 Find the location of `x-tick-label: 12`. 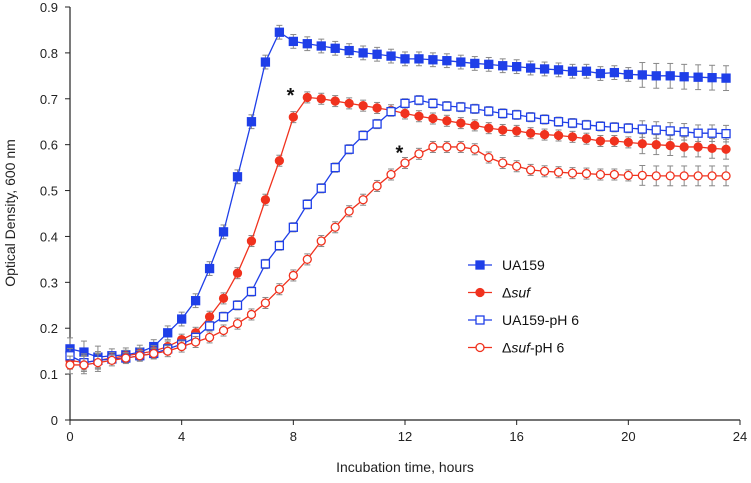

x-tick-label: 12 is located at coordinates (405, 436).